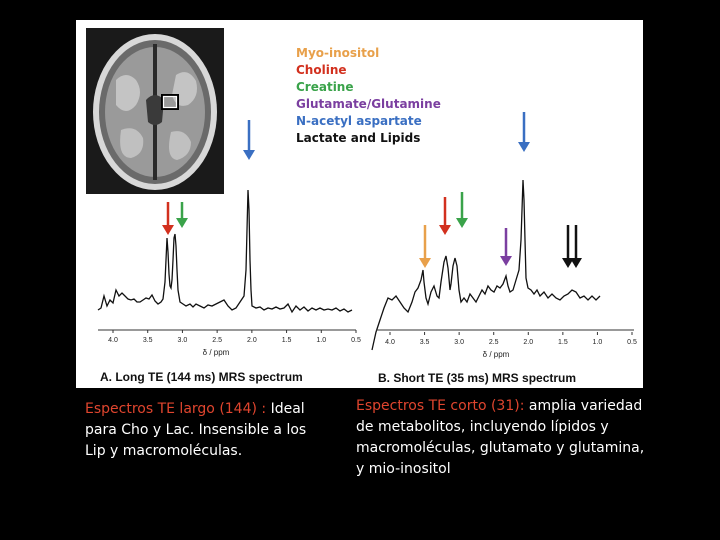 The width and height of the screenshot is (720, 540). What do you see at coordinates (321, 70) in the screenshot?
I see `legend-item: Choline` at bounding box center [321, 70].